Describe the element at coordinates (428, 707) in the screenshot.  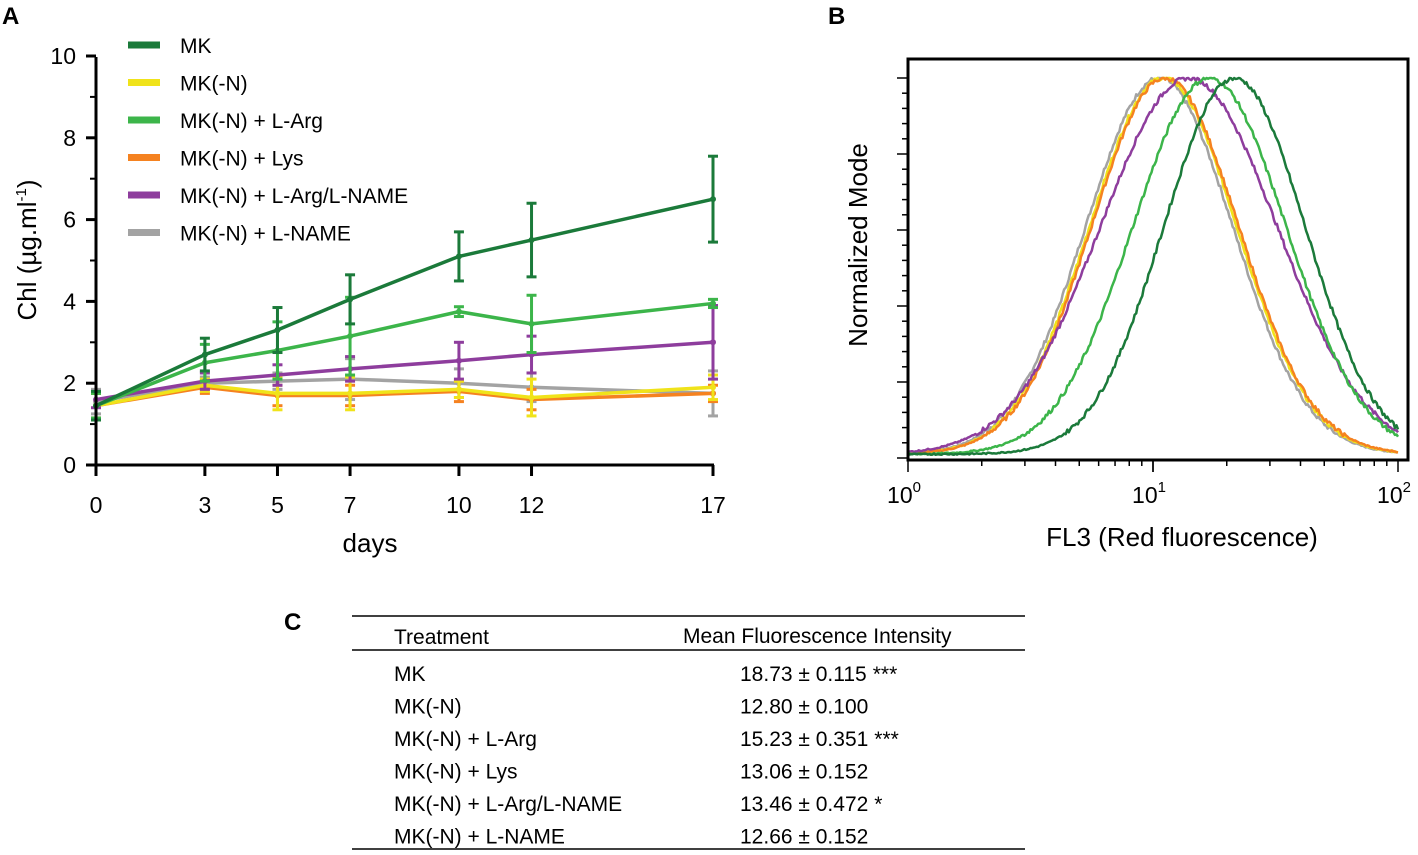
I see `table-cell-treatment: MK(-N)` at that location.